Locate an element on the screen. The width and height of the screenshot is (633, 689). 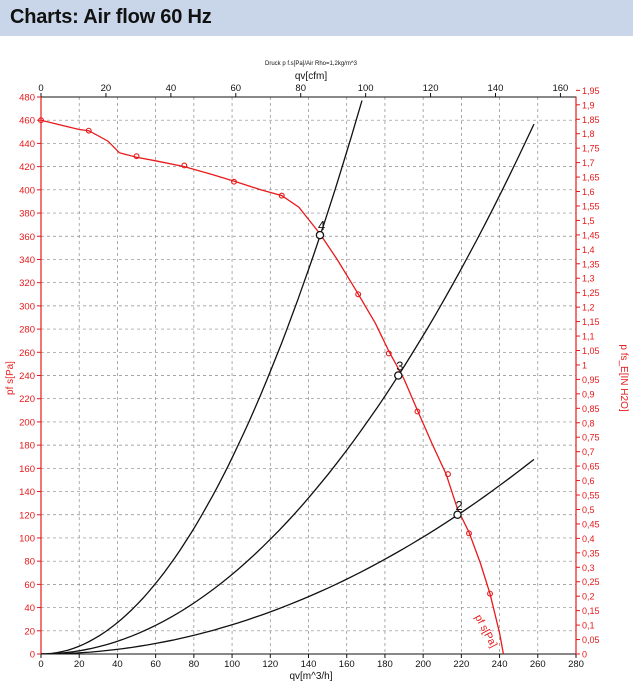
y-right-tick-label: 0,3 is located at coordinates (588, 568).